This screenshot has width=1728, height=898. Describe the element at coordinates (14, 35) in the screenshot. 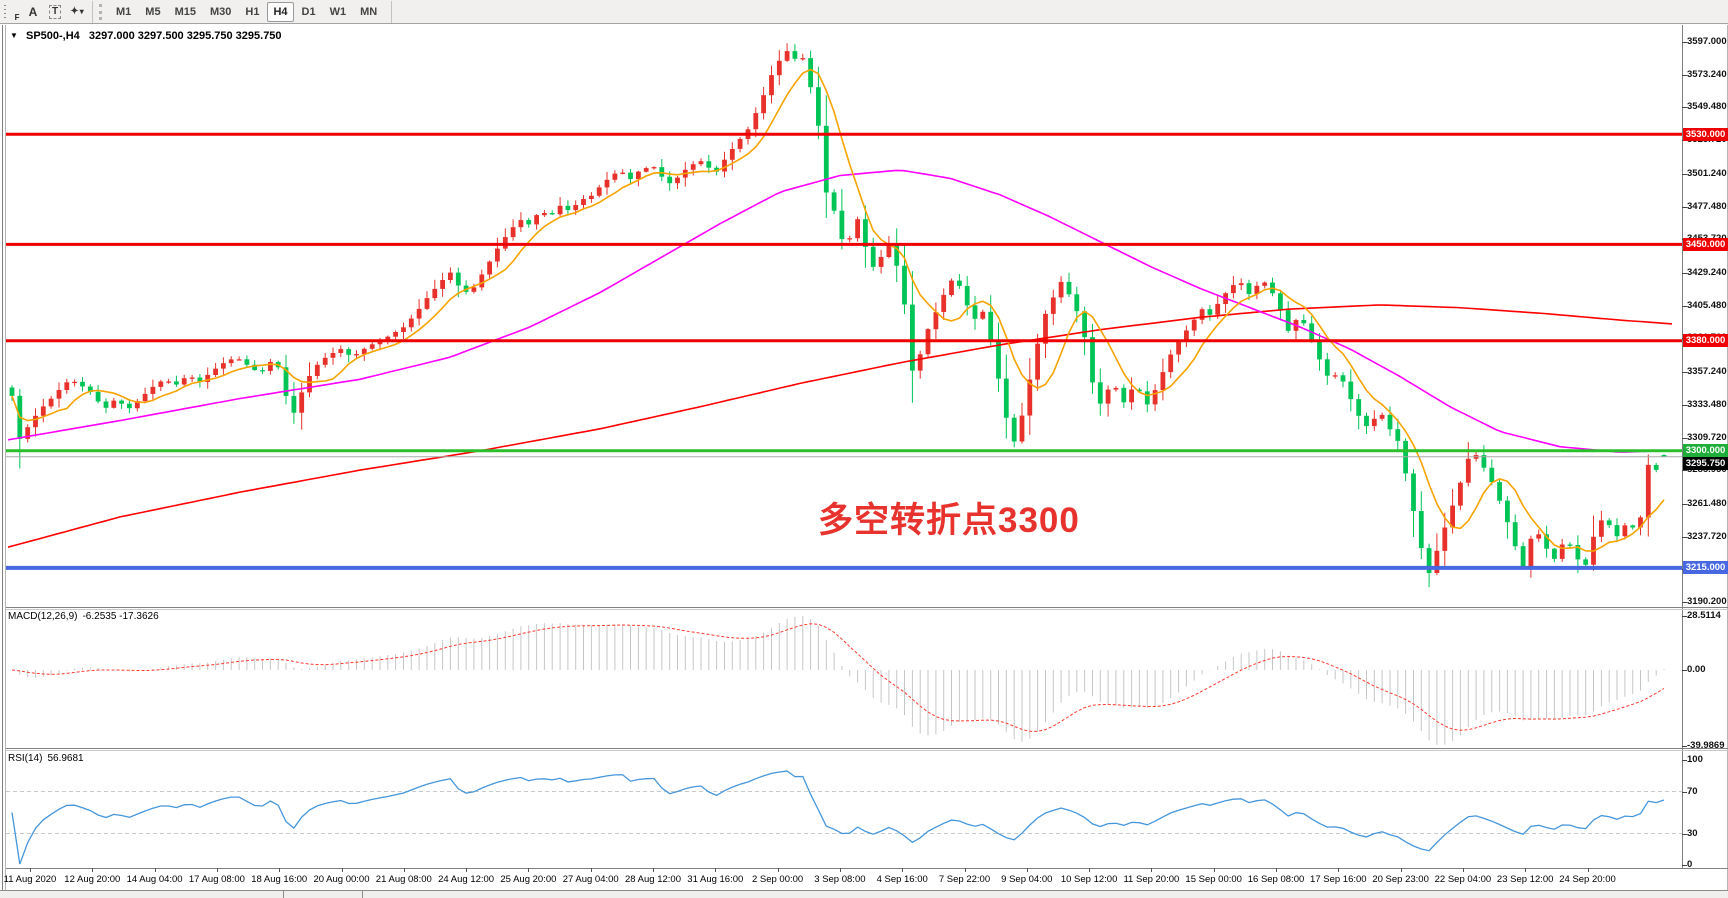

I see `chart-dropdown-icon: ▼` at that location.